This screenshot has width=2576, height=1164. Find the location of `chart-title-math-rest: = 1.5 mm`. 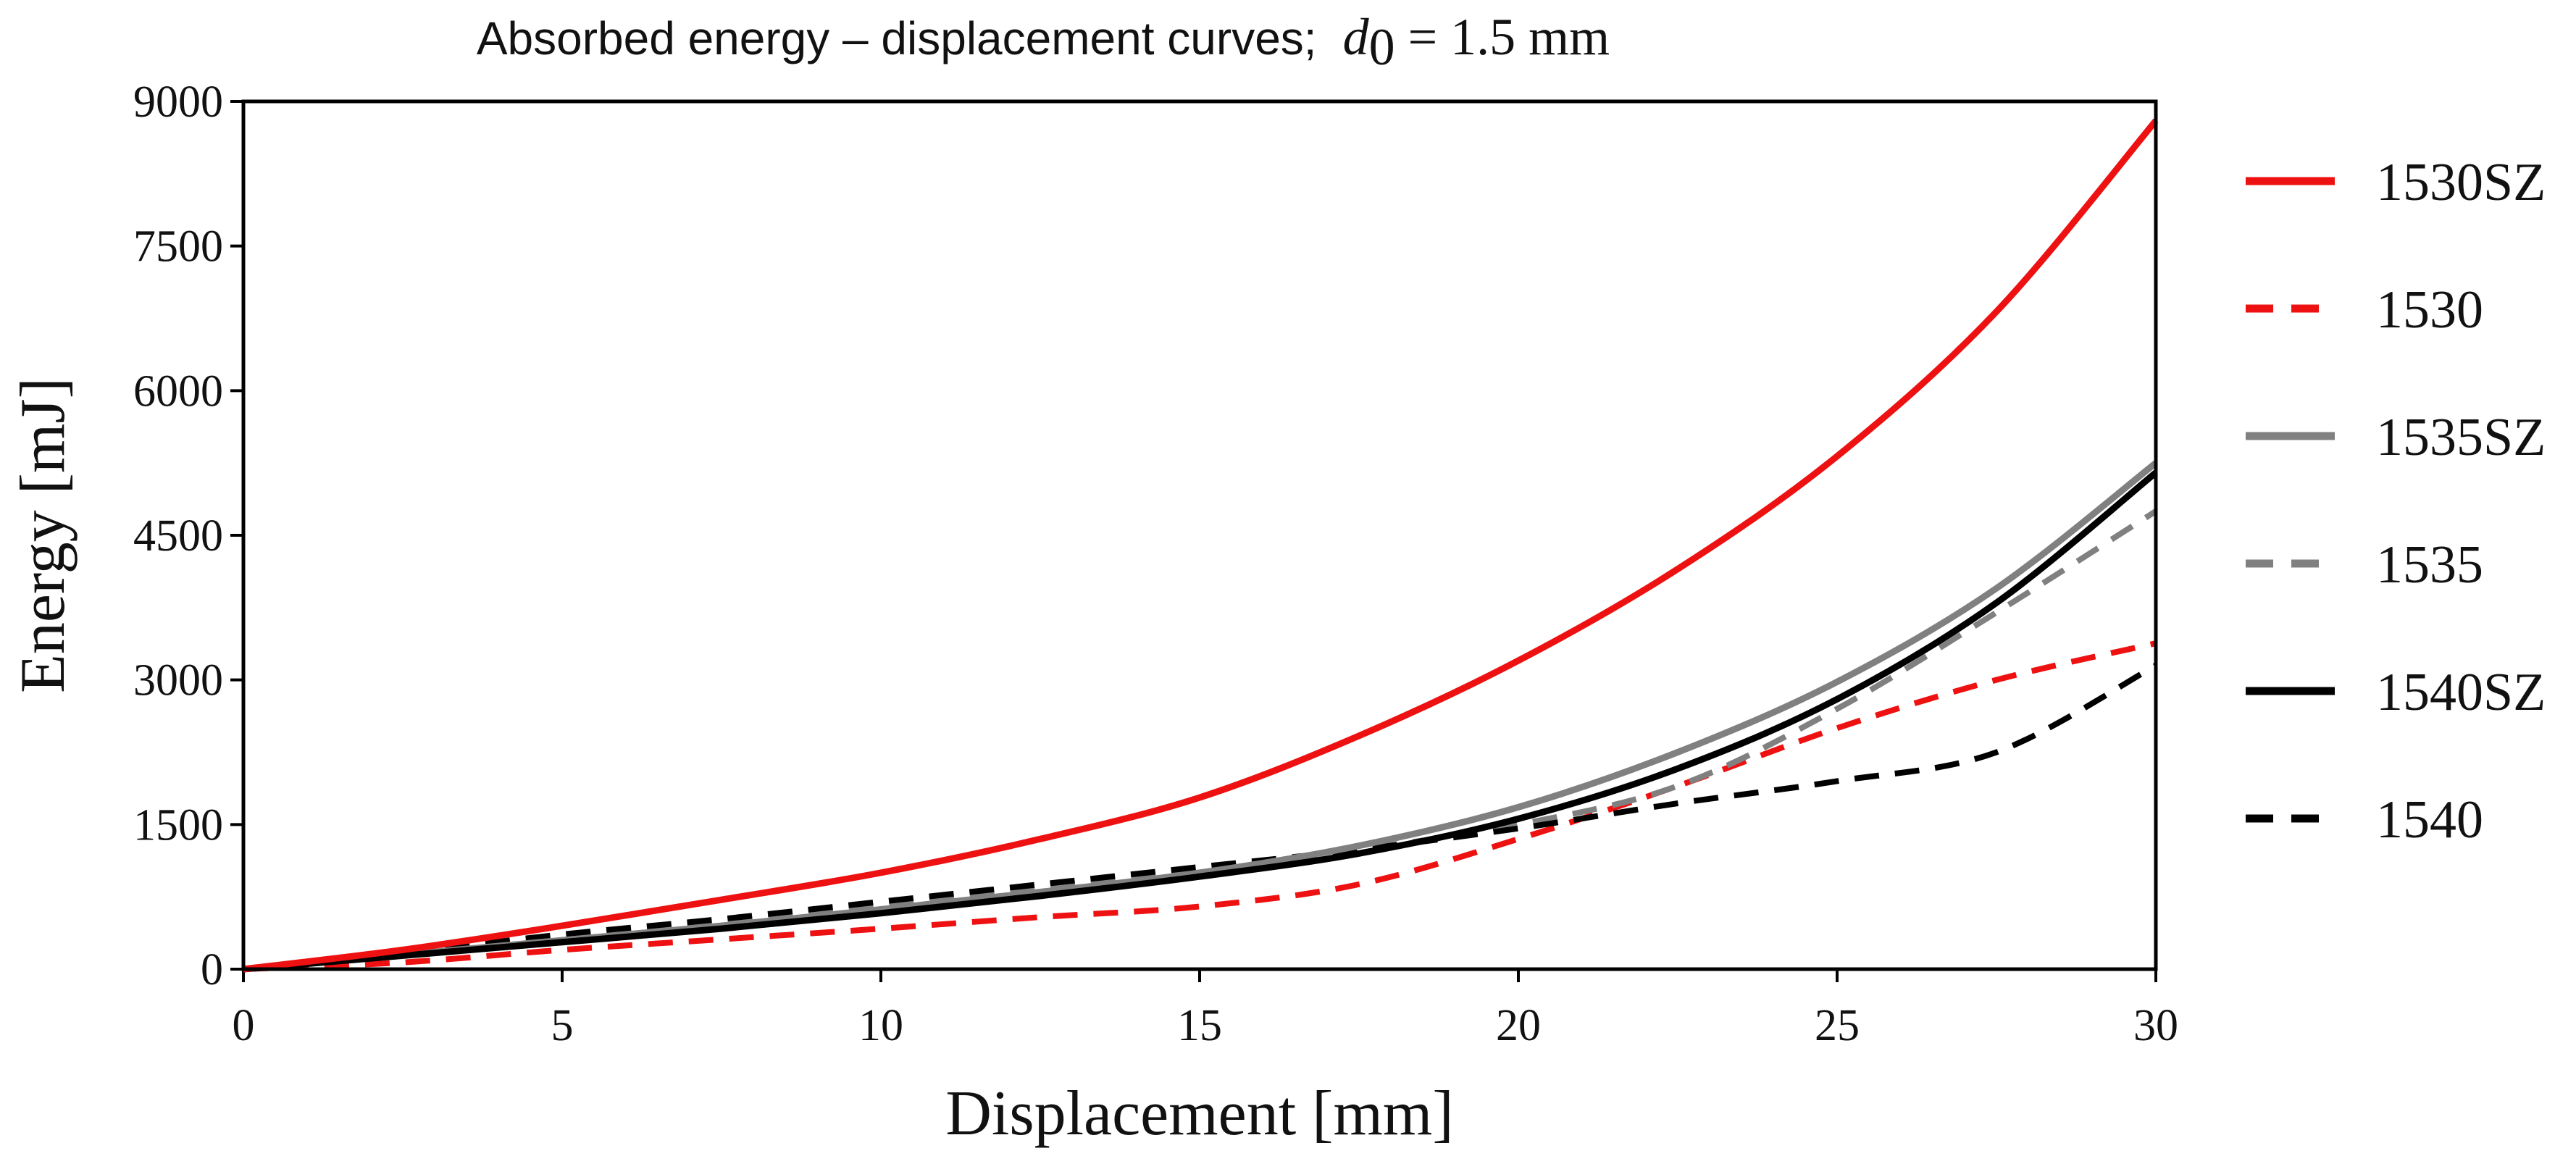

chart-title-math-rest: = 1.5 mm is located at coordinates (1502, 37).